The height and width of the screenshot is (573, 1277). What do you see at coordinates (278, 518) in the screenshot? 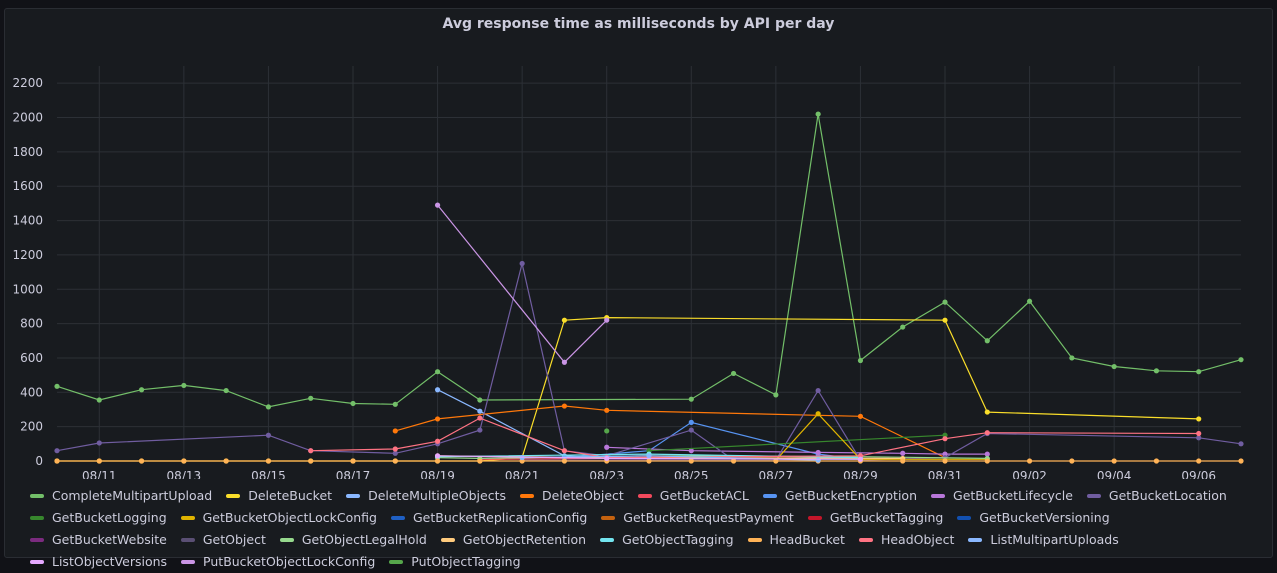
I see `legend-item-getbucketobjectlockconfig: GetBucketObjectLockConfig` at bounding box center [278, 518].